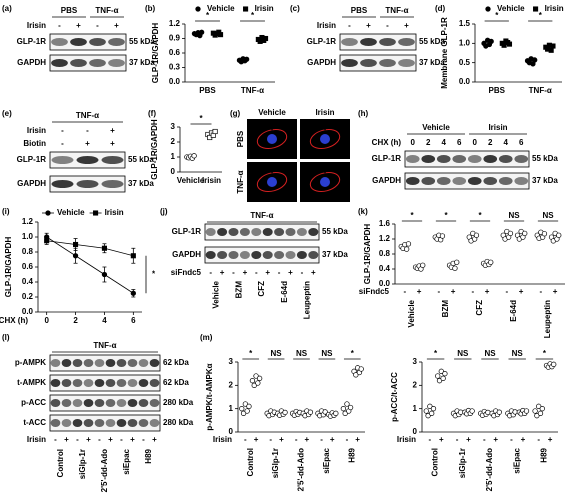 The width and height of the screenshot is (568, 504). What do you see at coordinates (82, 464) in the screenshot?
I see `lane-group-label: siGlp-1r` at bounding box center [82, 464].